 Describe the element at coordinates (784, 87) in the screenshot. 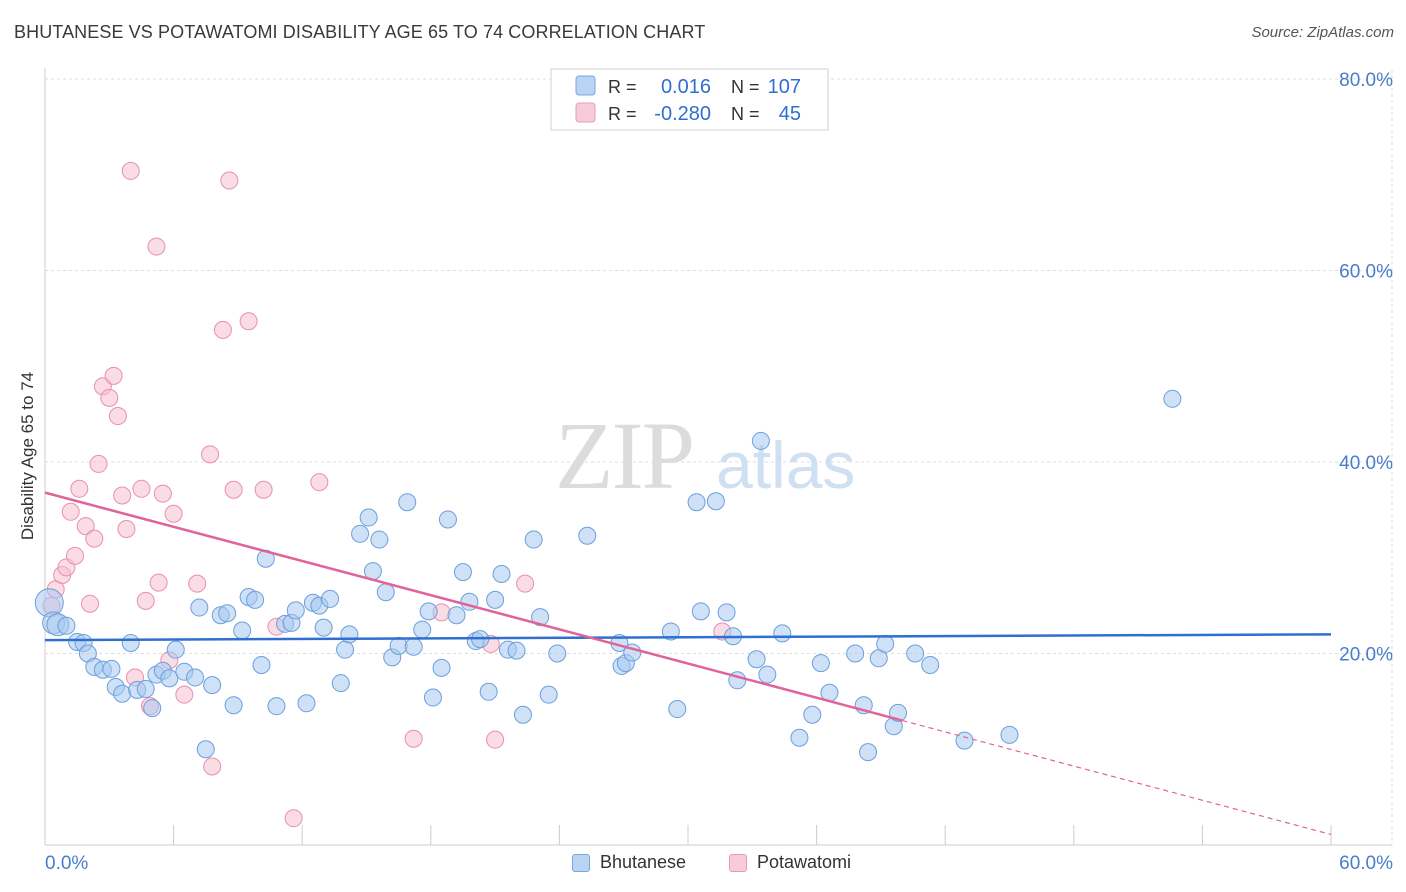

I see `legend-n-value-1: 107` at that location.